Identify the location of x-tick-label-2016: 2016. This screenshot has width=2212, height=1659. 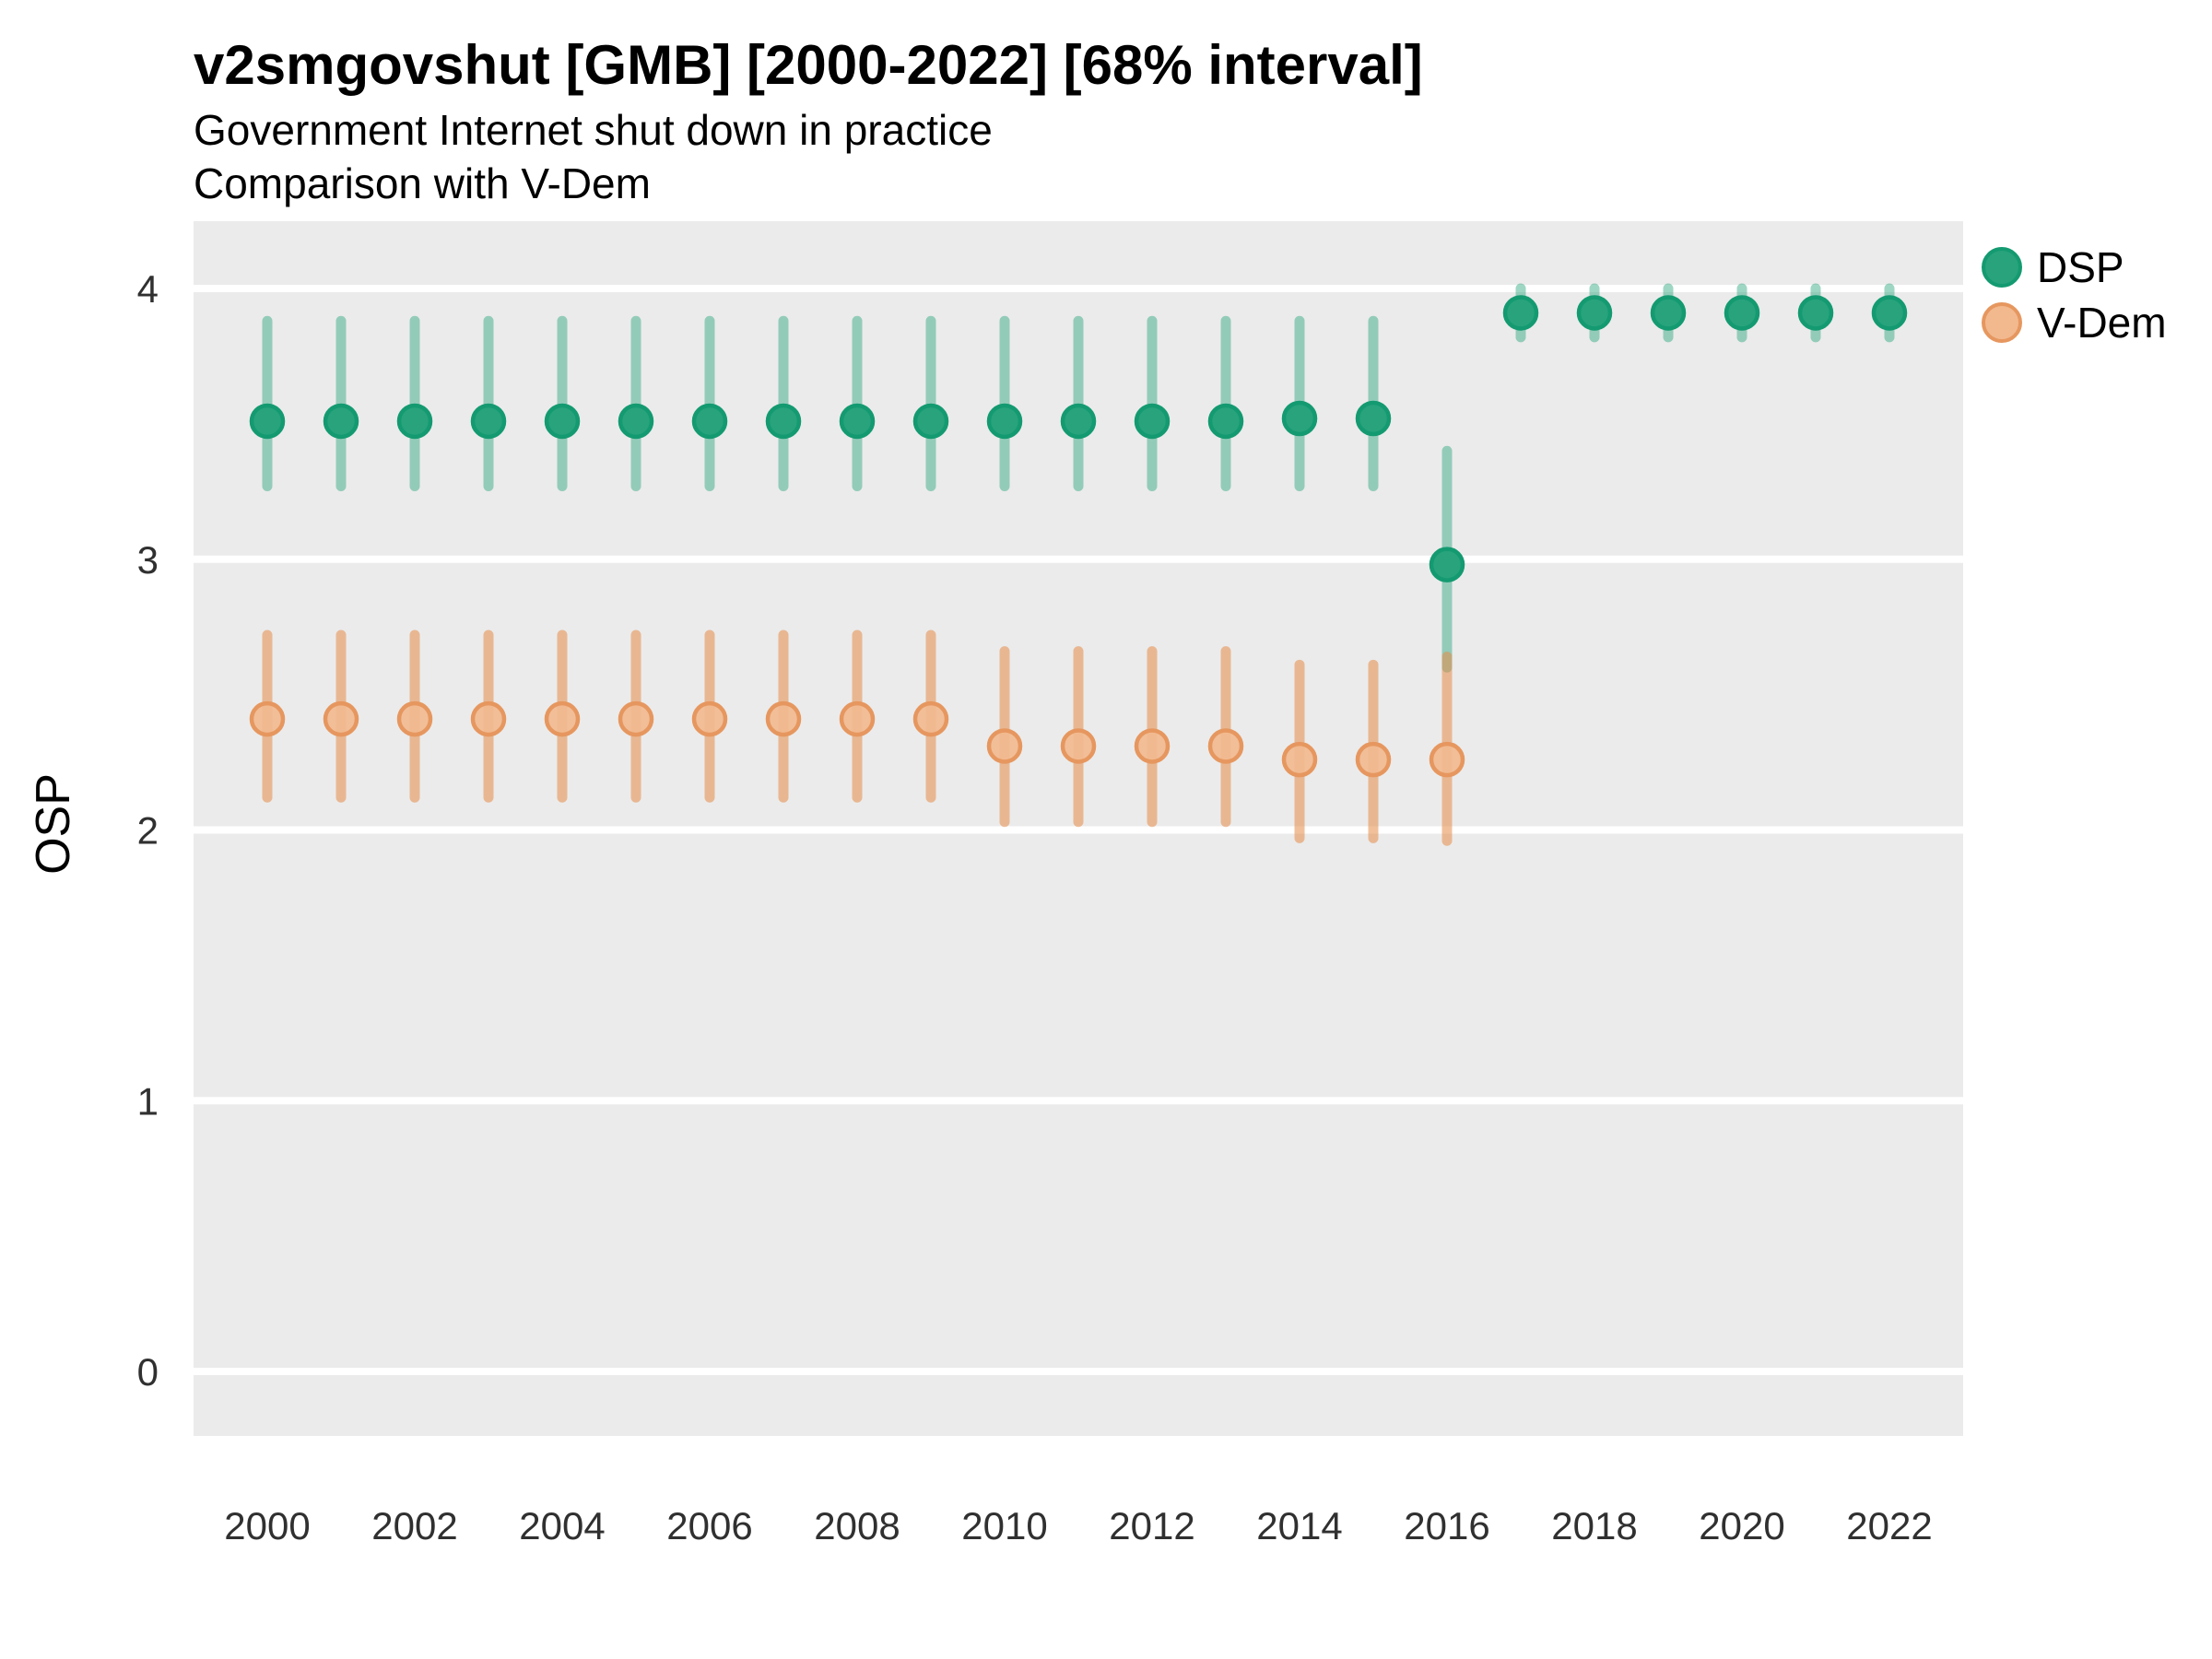
(1446, 1525).